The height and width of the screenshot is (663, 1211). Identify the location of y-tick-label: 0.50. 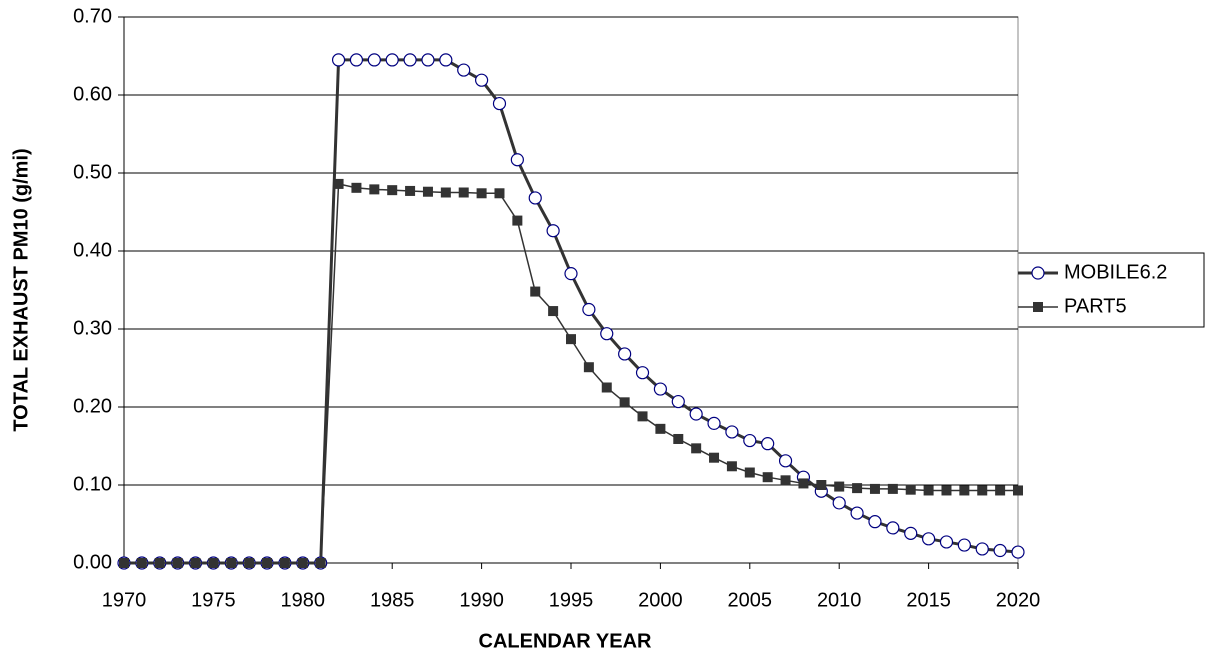
(92, 172).